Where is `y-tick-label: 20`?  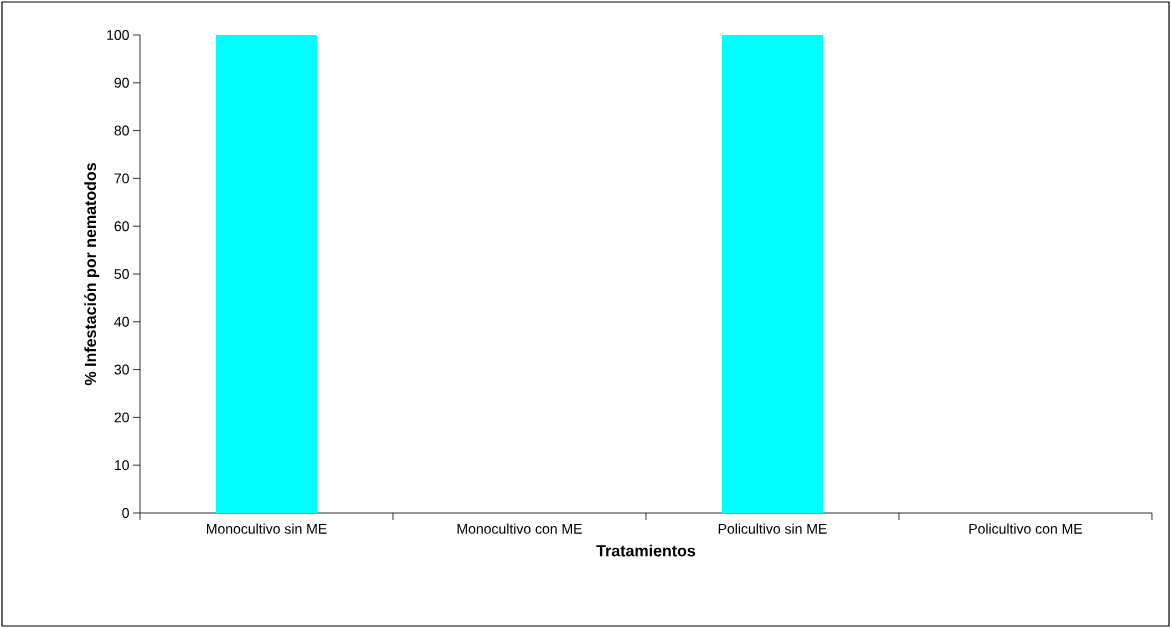 y-tick-label: 20 is located at coordinates (121, 417).